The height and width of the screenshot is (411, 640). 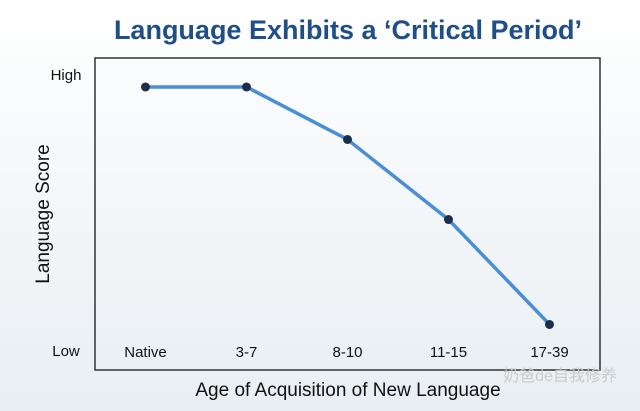 What do you see at coordinates (247, 352) in the screenshot?
I see `x-tick-label: 3-7` at bounding box center [247, 352].